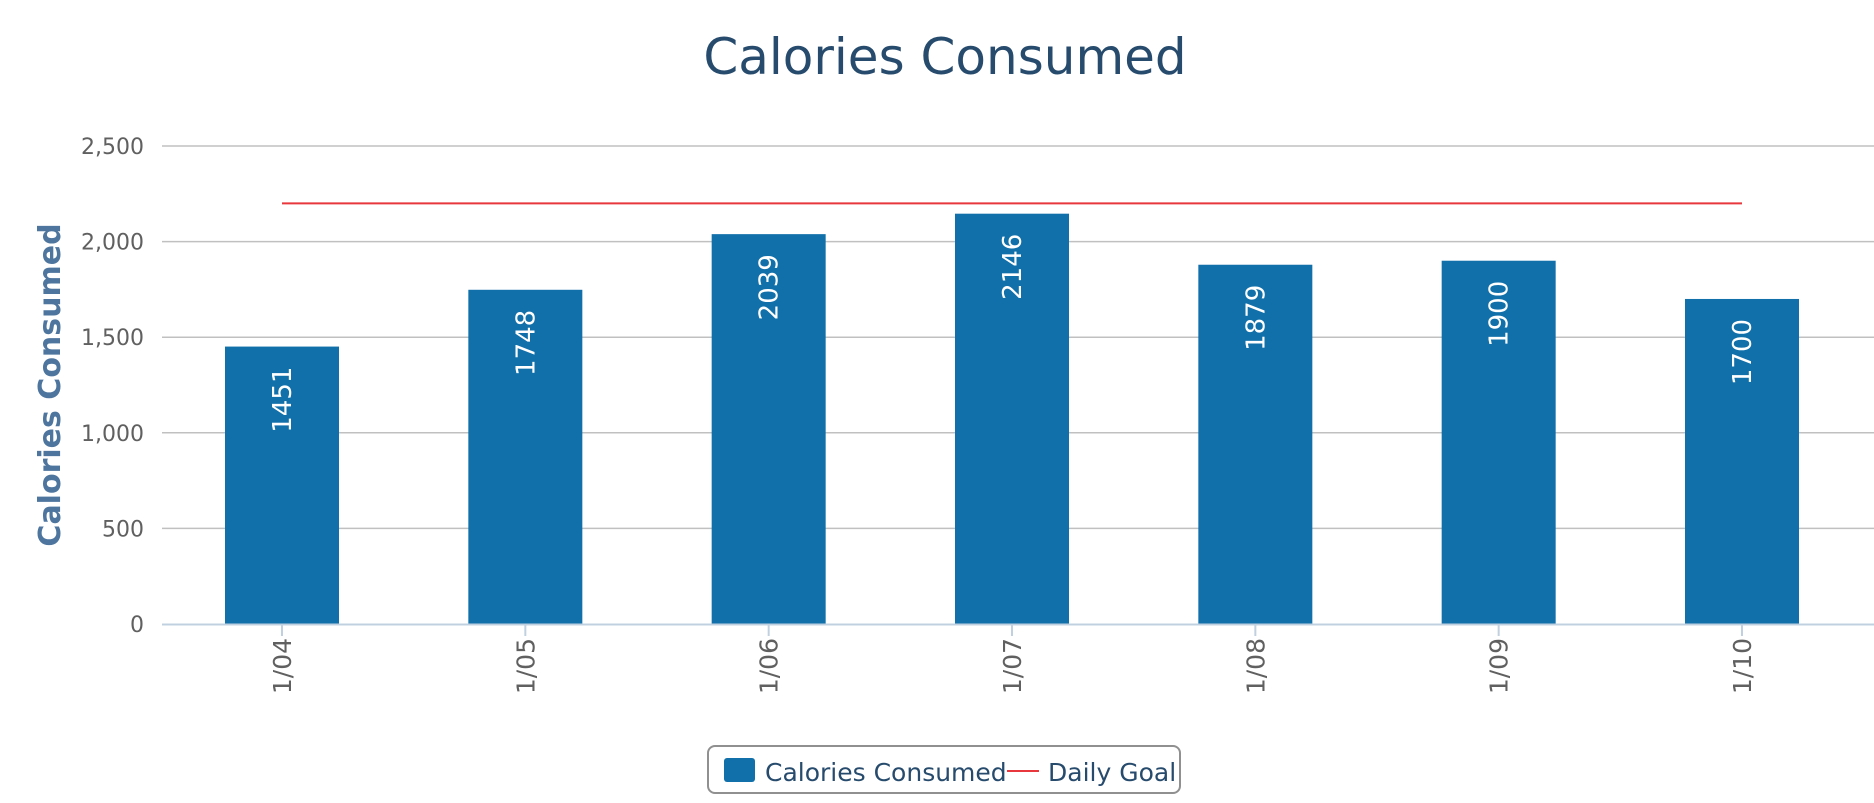  I want to click on y-tick-label: 1,500, so click(112, 338).